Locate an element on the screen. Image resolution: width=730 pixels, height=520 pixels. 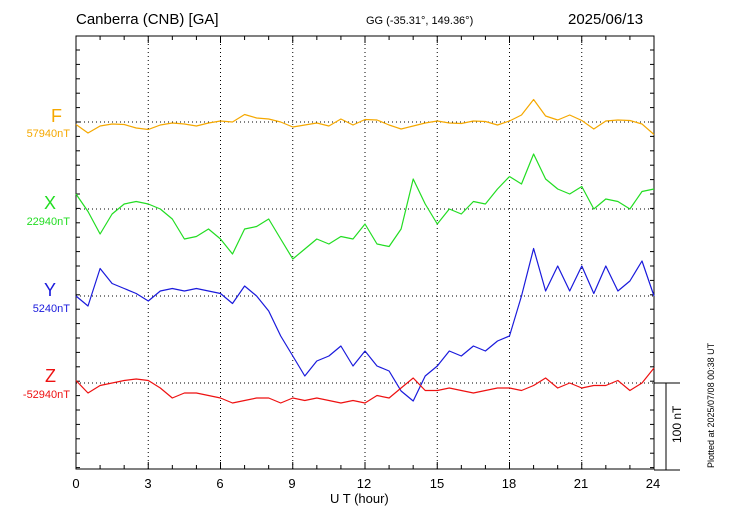
x-tick-label: 21 is located at coordinates (581, 483).